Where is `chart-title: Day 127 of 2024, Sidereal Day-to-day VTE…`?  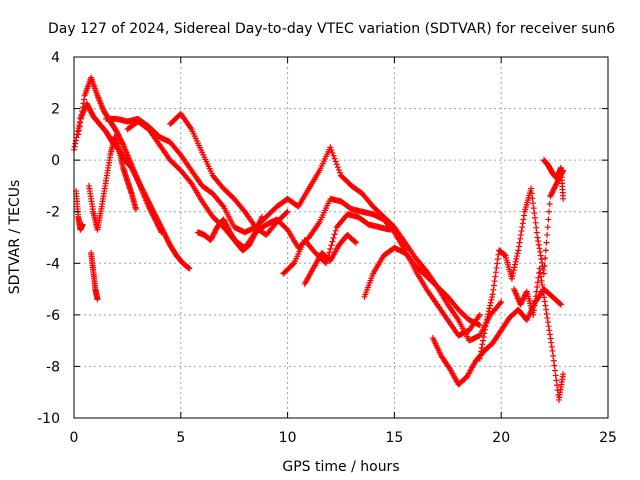 chart-title: Day 127 of 2024, Sidereal Day-to-day VTE… is located at coordinates (331, 29).